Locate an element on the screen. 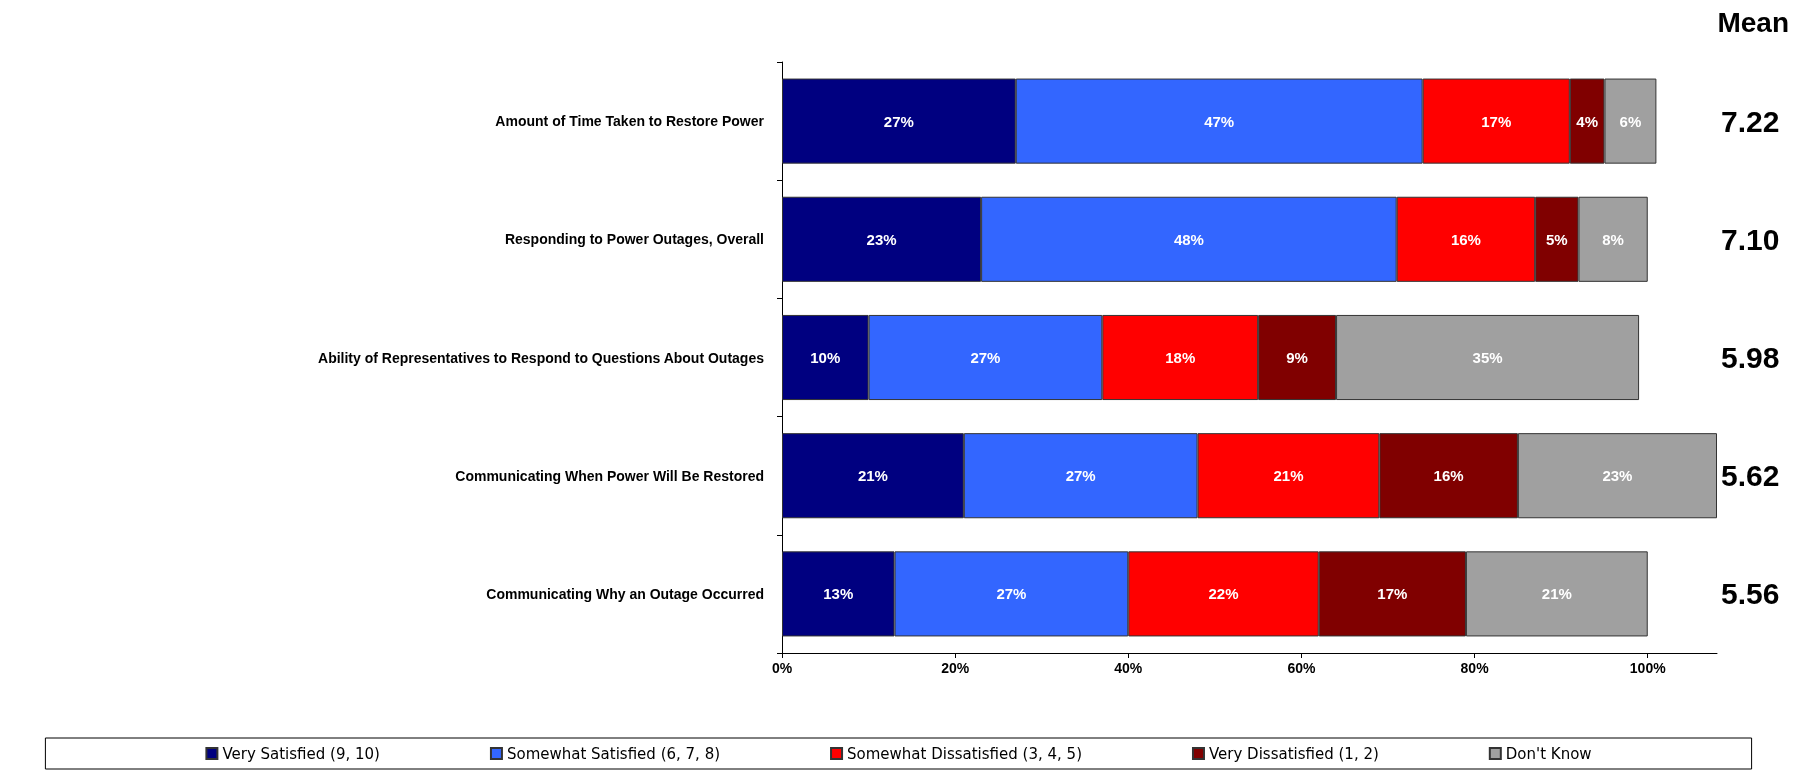 This screenshot has width=1797, height=777. data-label: 22% is located at coordinates (1223, 594).